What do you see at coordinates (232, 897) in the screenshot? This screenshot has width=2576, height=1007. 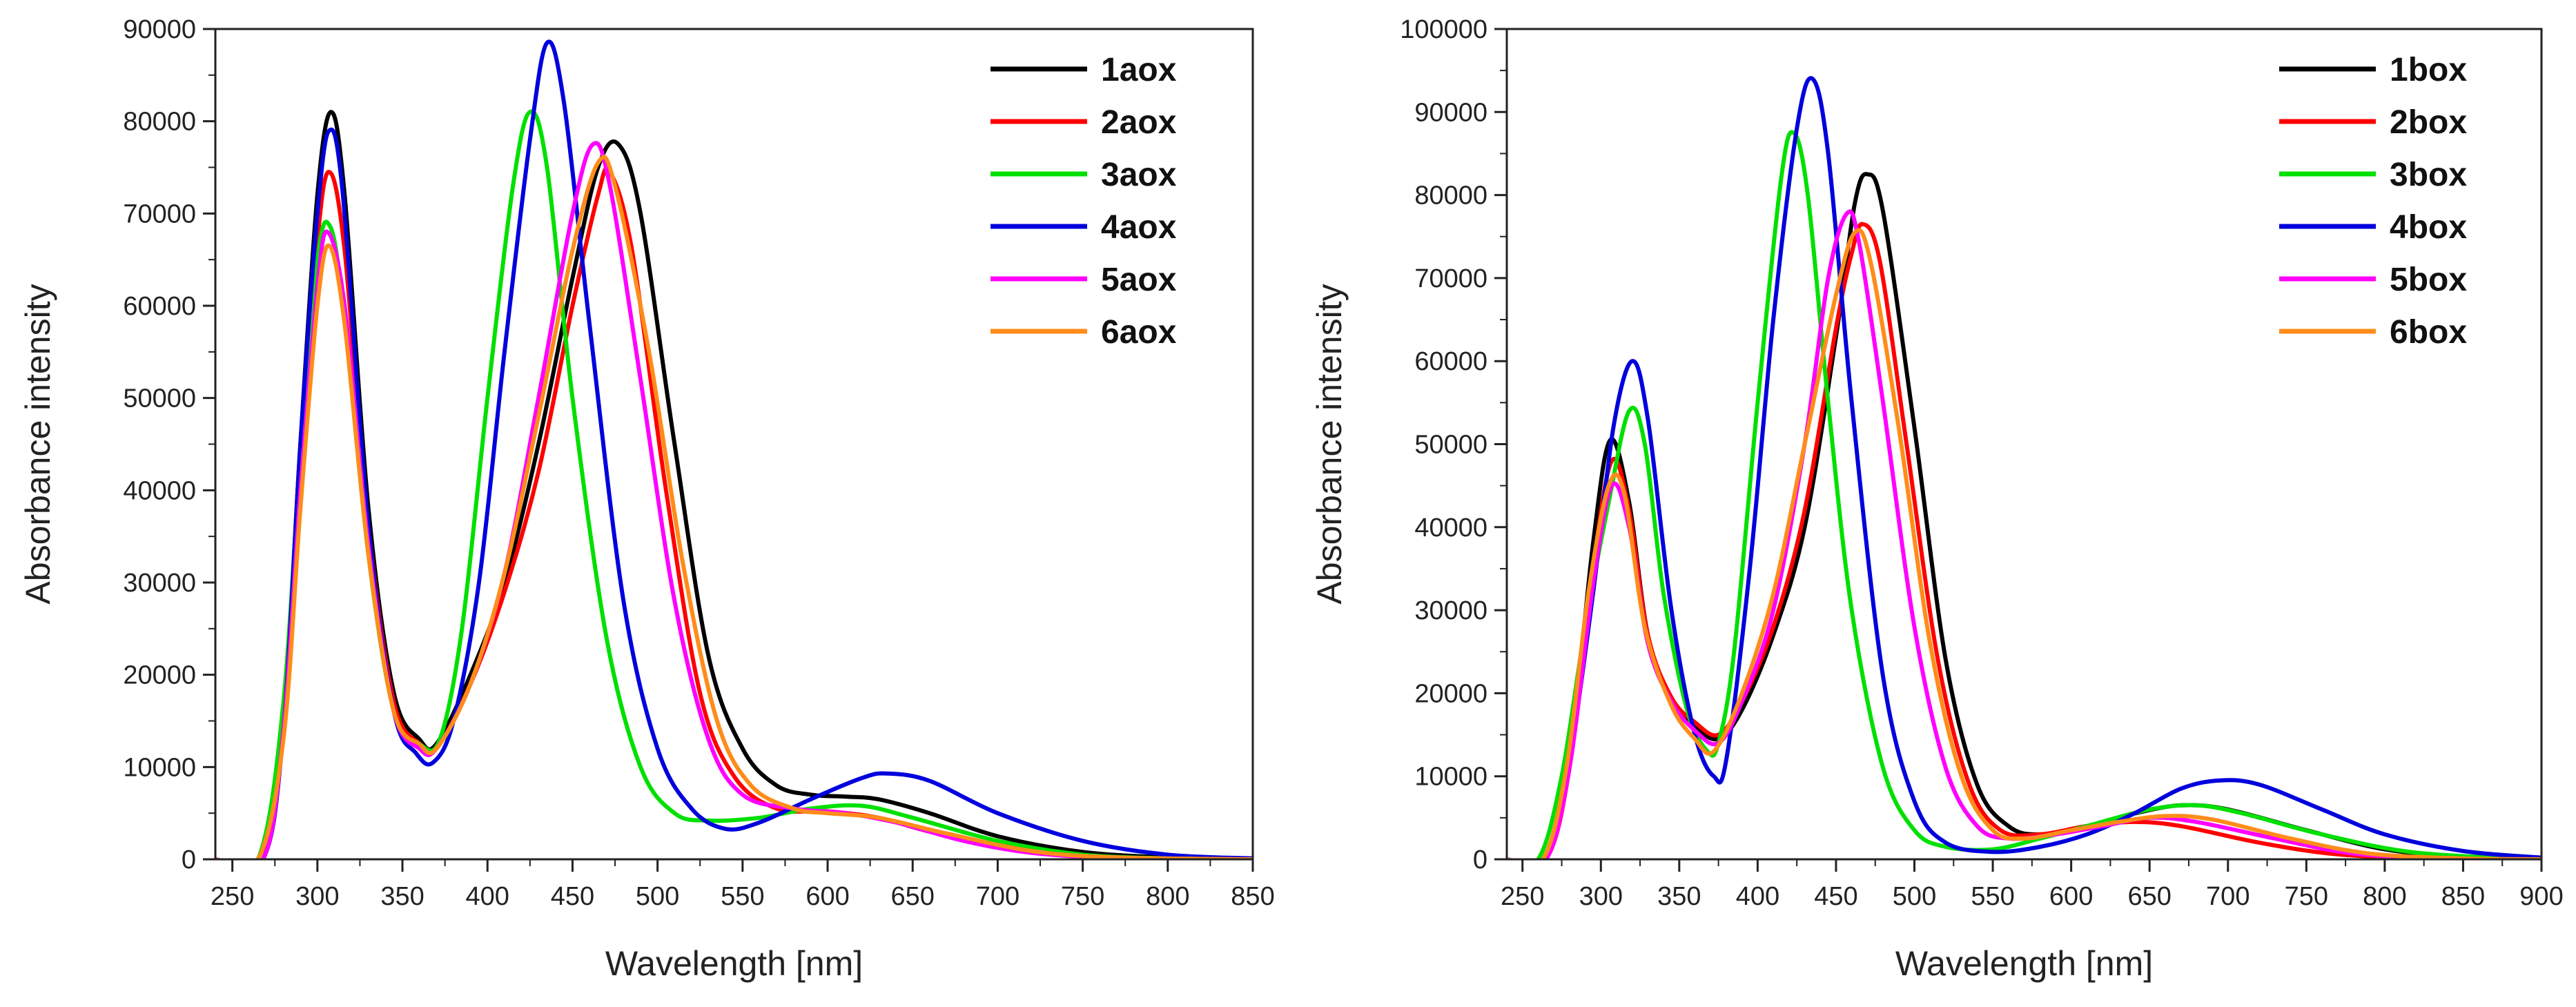 I see `chart-left-x-tick-label: 250` at bounding box center [232, 897].